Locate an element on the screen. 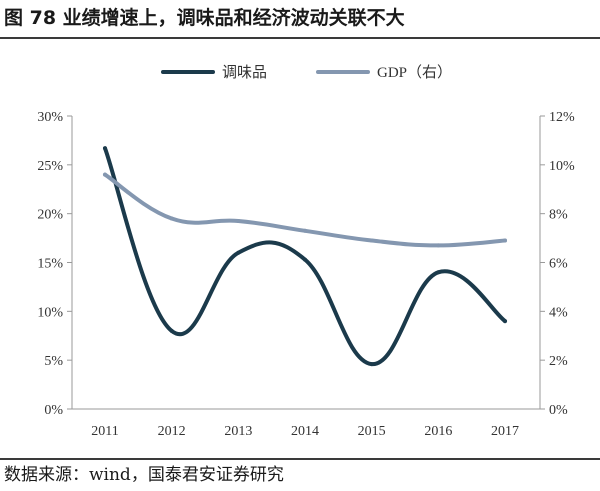 The image size is (600, 491). left-tick-label: 10% is located at coordinates (50, 312).